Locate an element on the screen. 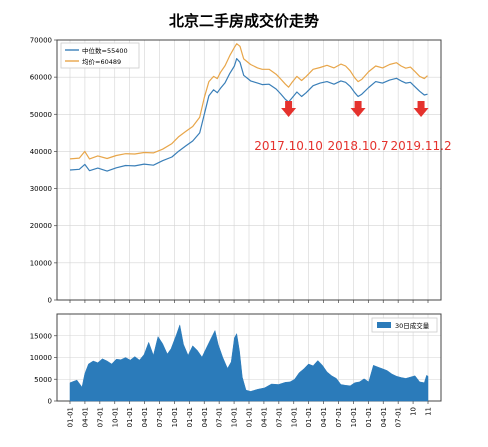 Image resolution: width=488 pixels, height=447 pixels. bottom-y-axis: 0 5000 10000 15000 is located at coordinates (43, 369).